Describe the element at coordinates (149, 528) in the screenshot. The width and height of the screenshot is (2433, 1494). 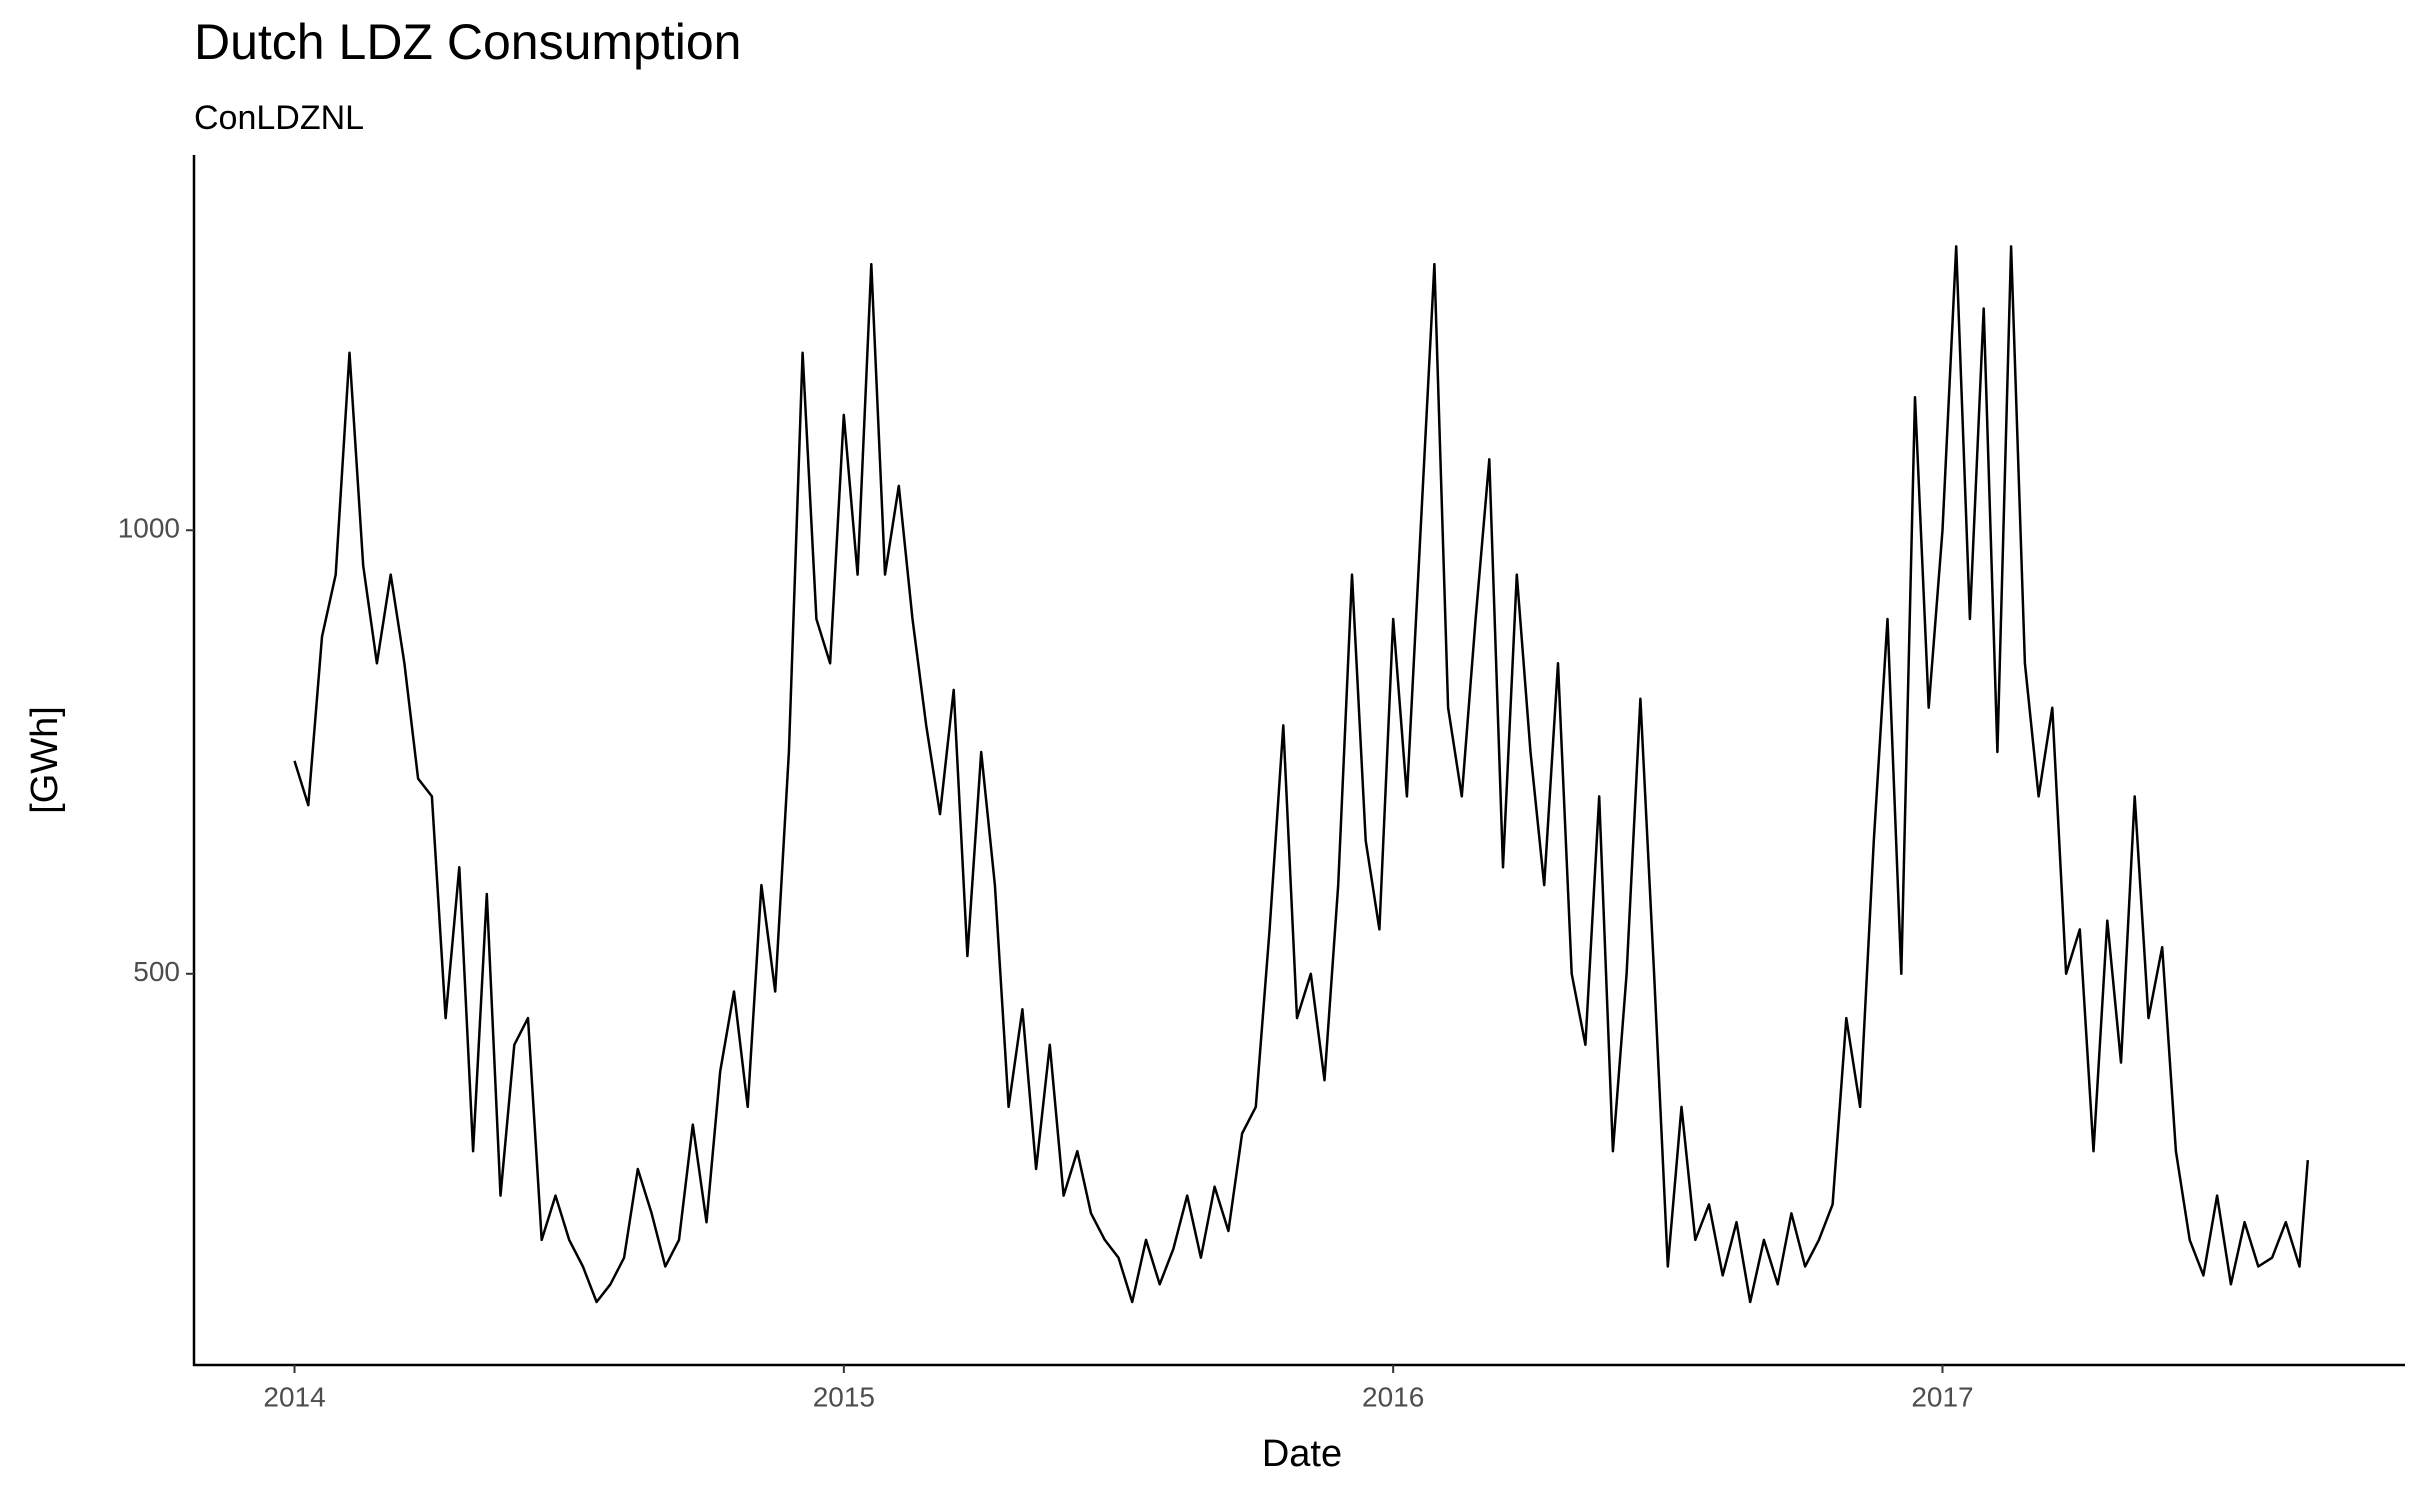
I see `y-tick-label: 1000` at that location.